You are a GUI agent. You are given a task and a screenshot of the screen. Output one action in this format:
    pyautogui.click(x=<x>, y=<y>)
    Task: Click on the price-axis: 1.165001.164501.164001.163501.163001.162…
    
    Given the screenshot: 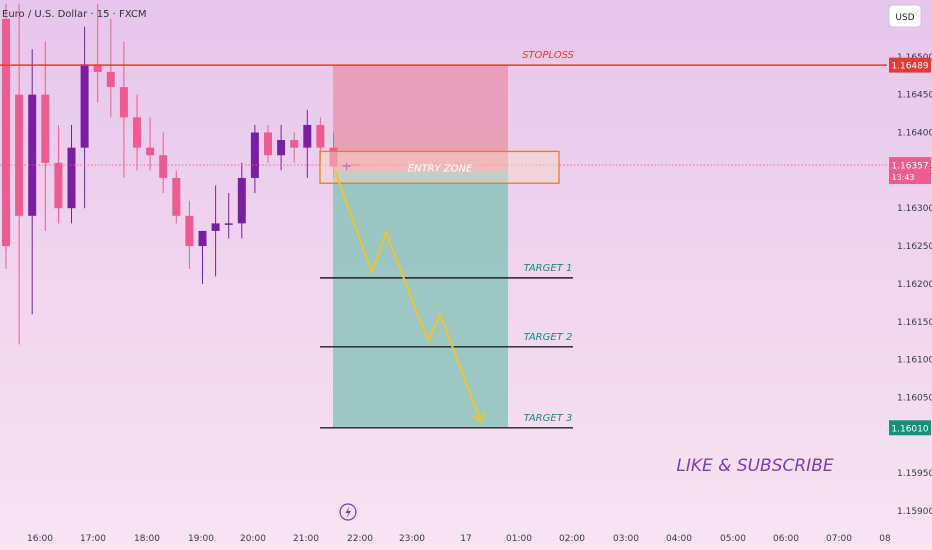 What is the action you would take?
    pyautogui.click(x=910, y=285)
    